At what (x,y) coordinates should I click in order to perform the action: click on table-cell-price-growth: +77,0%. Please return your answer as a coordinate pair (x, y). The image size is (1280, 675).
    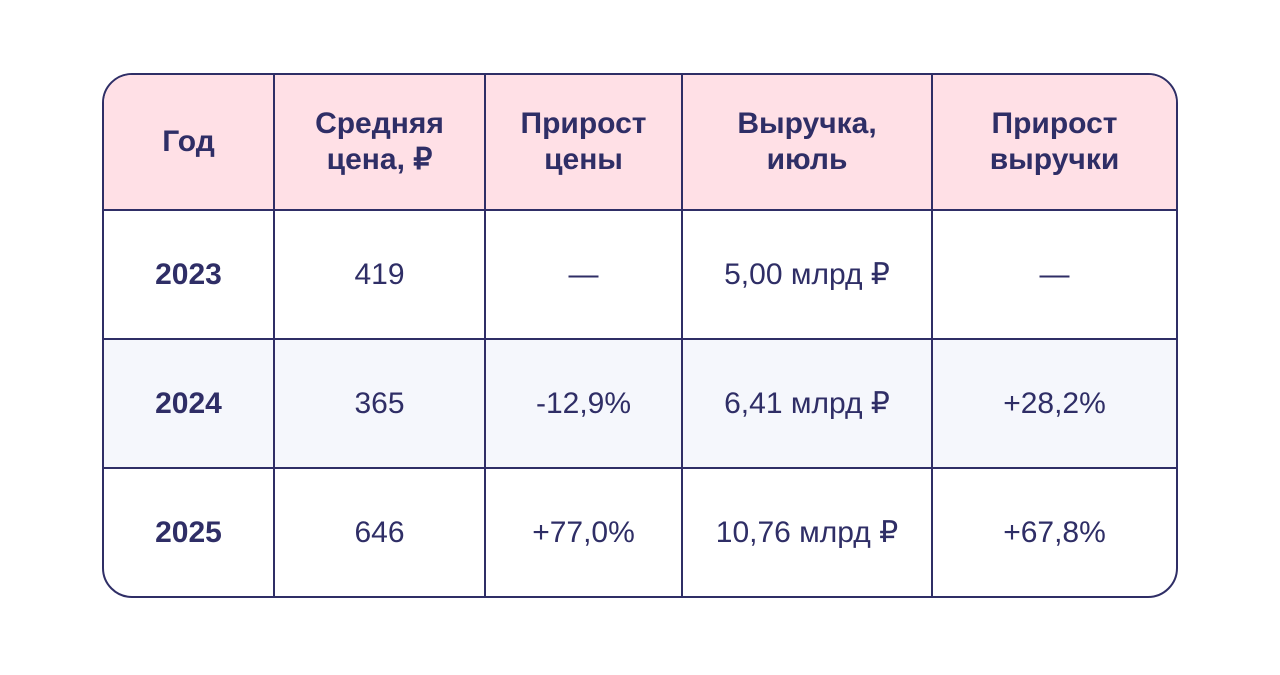
    Looking at the image, I should click on (584, 532).